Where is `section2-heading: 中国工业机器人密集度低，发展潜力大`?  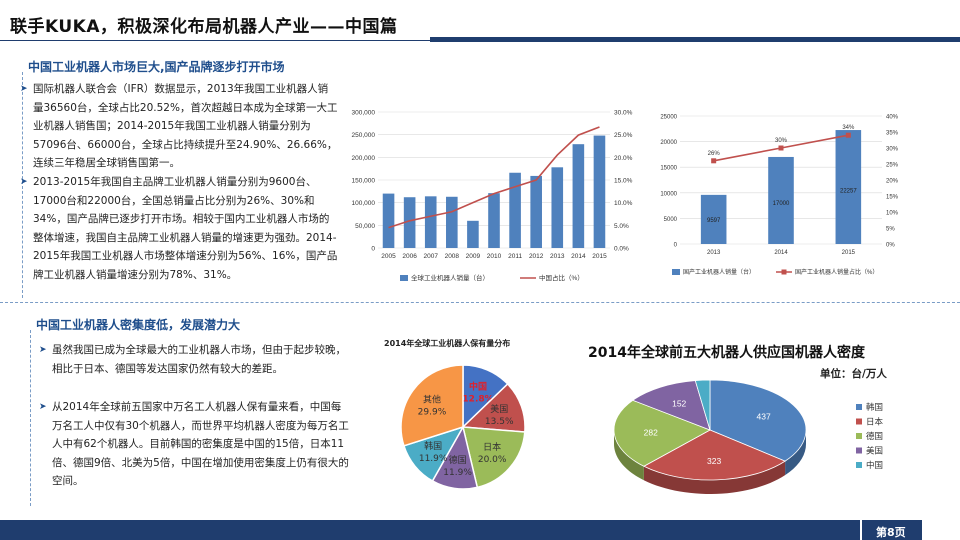 section2-heading: 中国工业机器人密集度低，发展潜力大 is located at coordinates (138, 325).